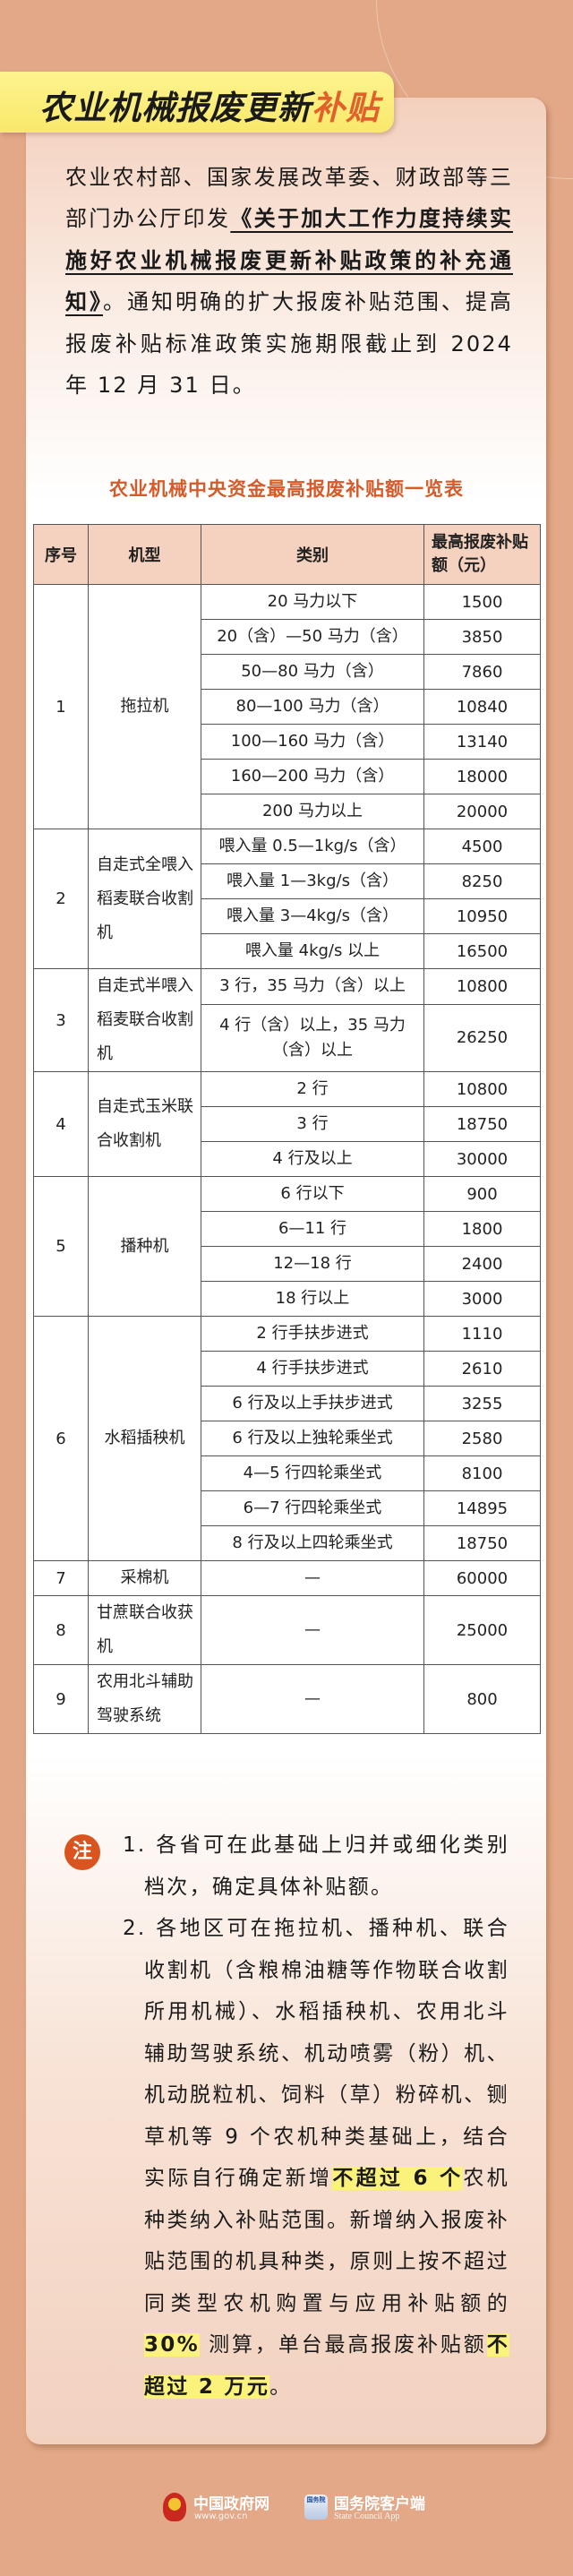  Describe the element at coordinates (287, 1508) in the screenshot. I see `table-row: 6—7 行四轮乘坐式 14895` at that location.